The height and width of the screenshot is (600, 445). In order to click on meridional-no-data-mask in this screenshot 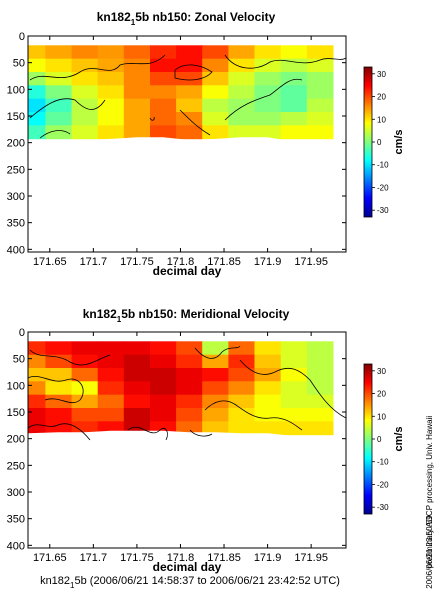, I will do `click(187, 489)`.